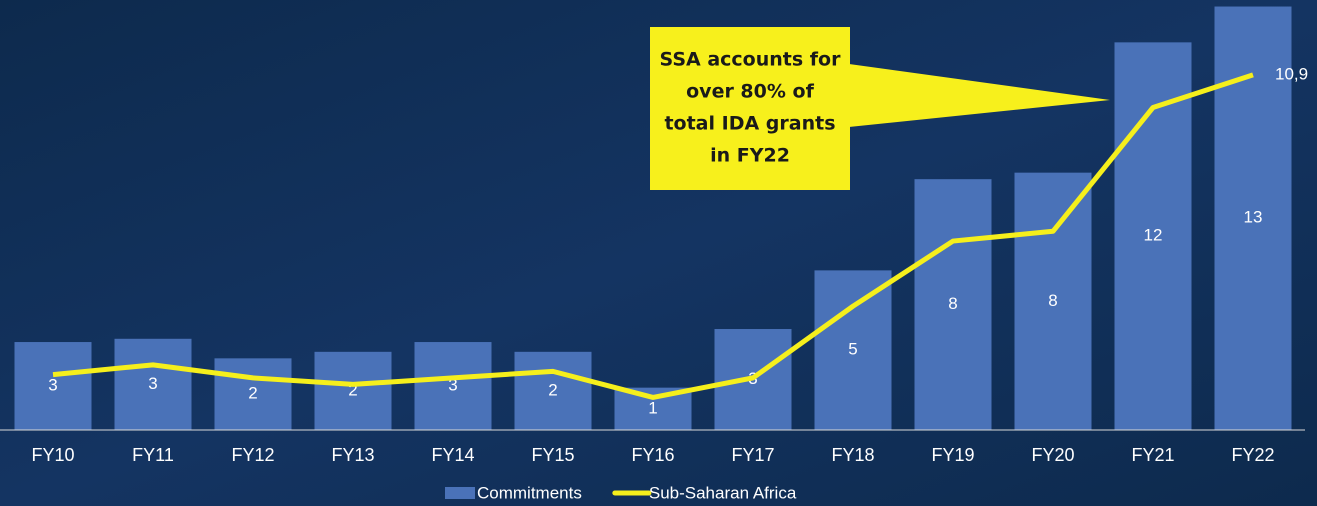  What do you see at coordinates (529, 492) in the screenshot?
I see `legend-label: Commitments` at bounding box center [529, 492].